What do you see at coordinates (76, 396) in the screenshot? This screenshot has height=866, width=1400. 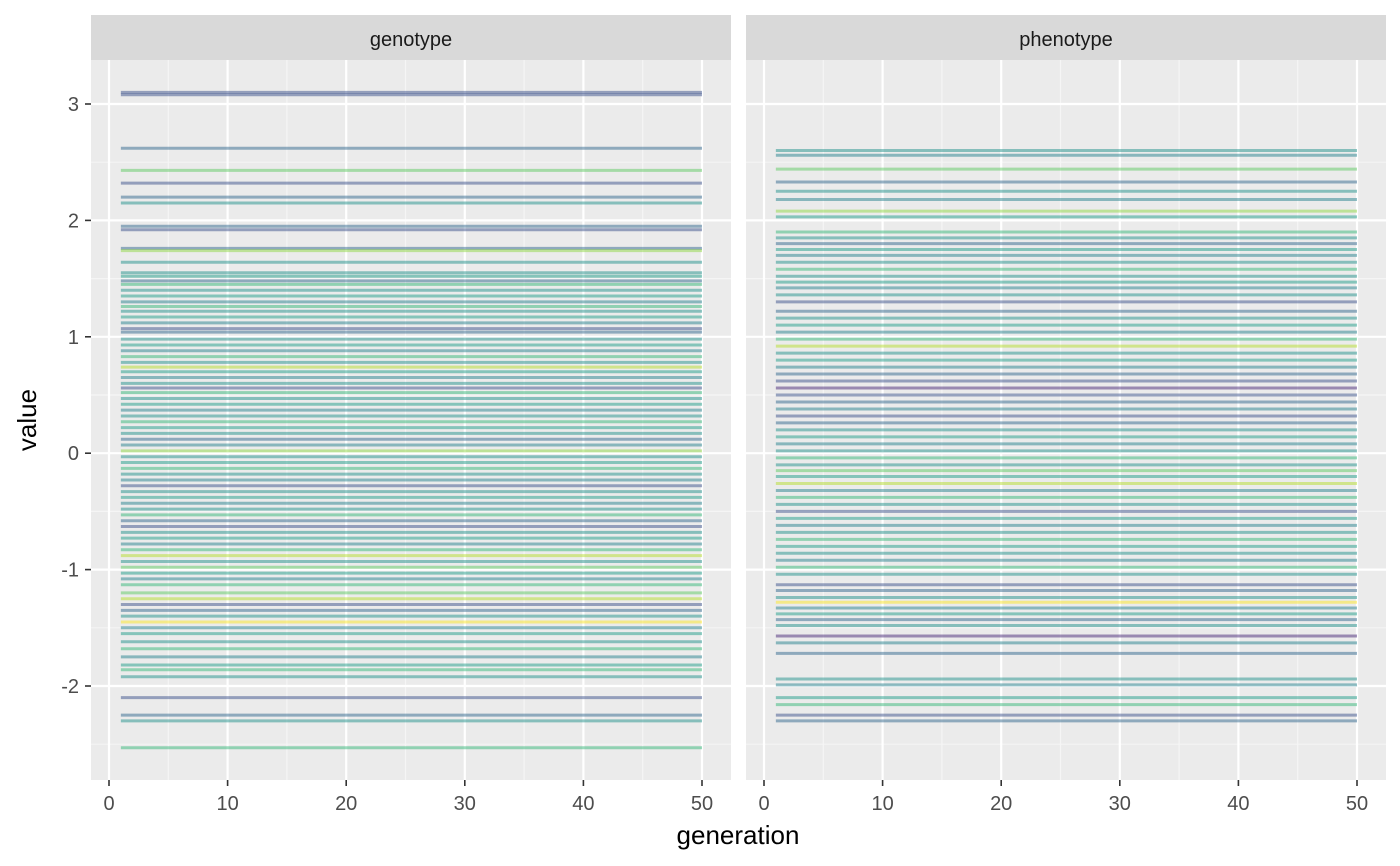 I see `y-axis: -2 -1 0 1 2 3` at bounding box center [76, 396].